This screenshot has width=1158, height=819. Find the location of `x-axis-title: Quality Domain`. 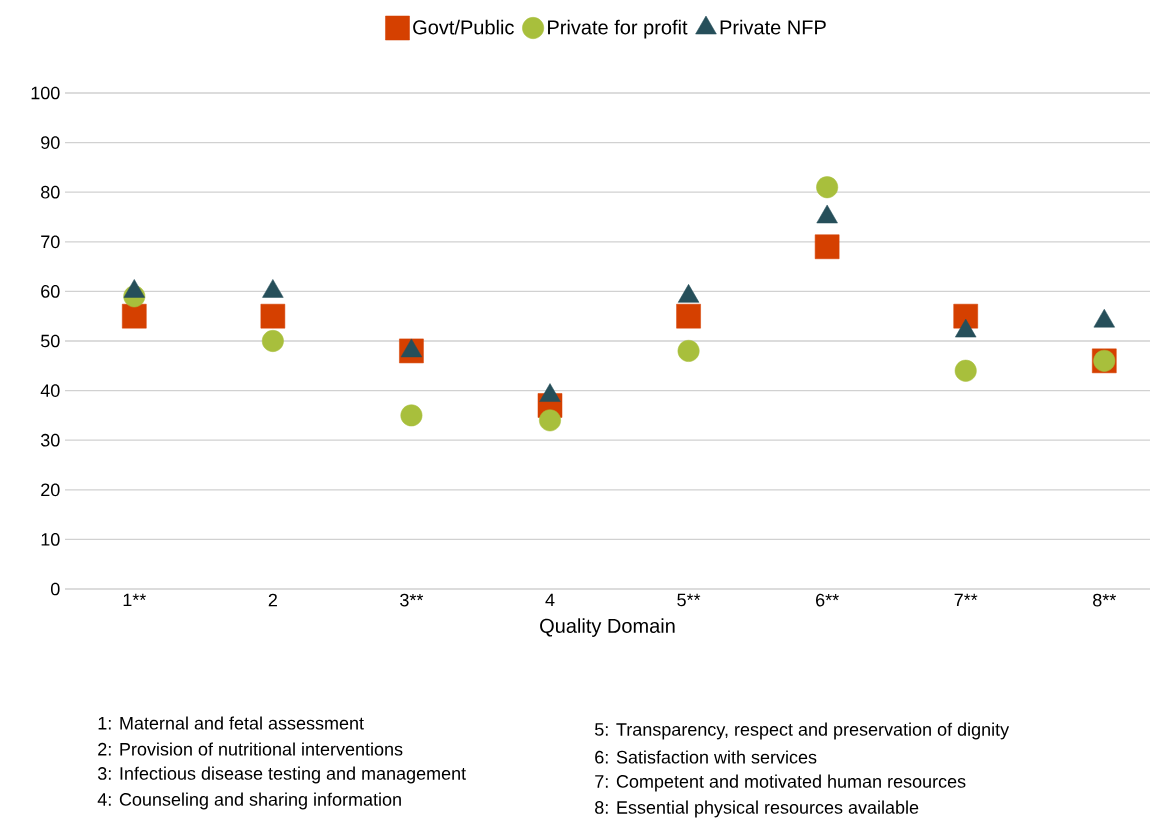

x-axis-title: Quality Domain is located at coordinates (607, 627).